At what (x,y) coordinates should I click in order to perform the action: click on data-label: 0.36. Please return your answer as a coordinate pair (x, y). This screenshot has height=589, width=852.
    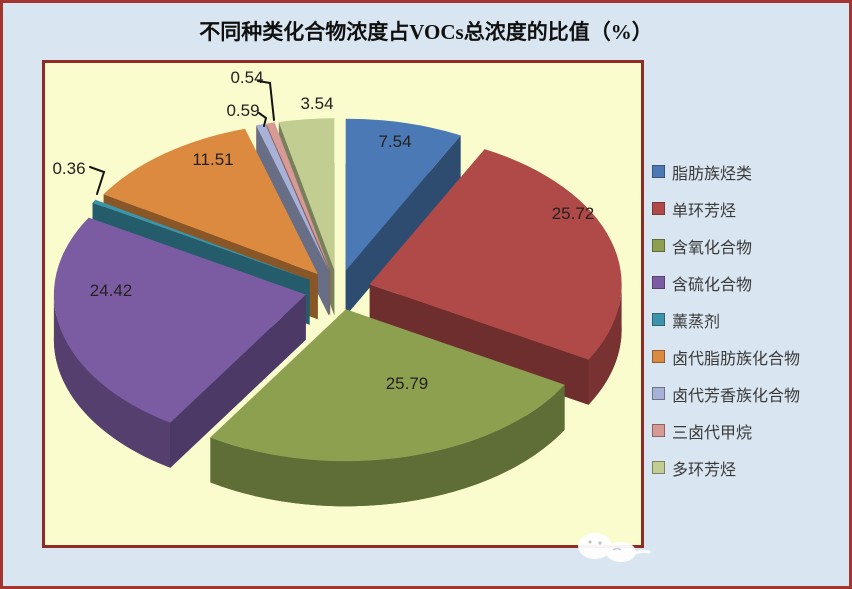
    Looking at the image, I should click on (68, 168).